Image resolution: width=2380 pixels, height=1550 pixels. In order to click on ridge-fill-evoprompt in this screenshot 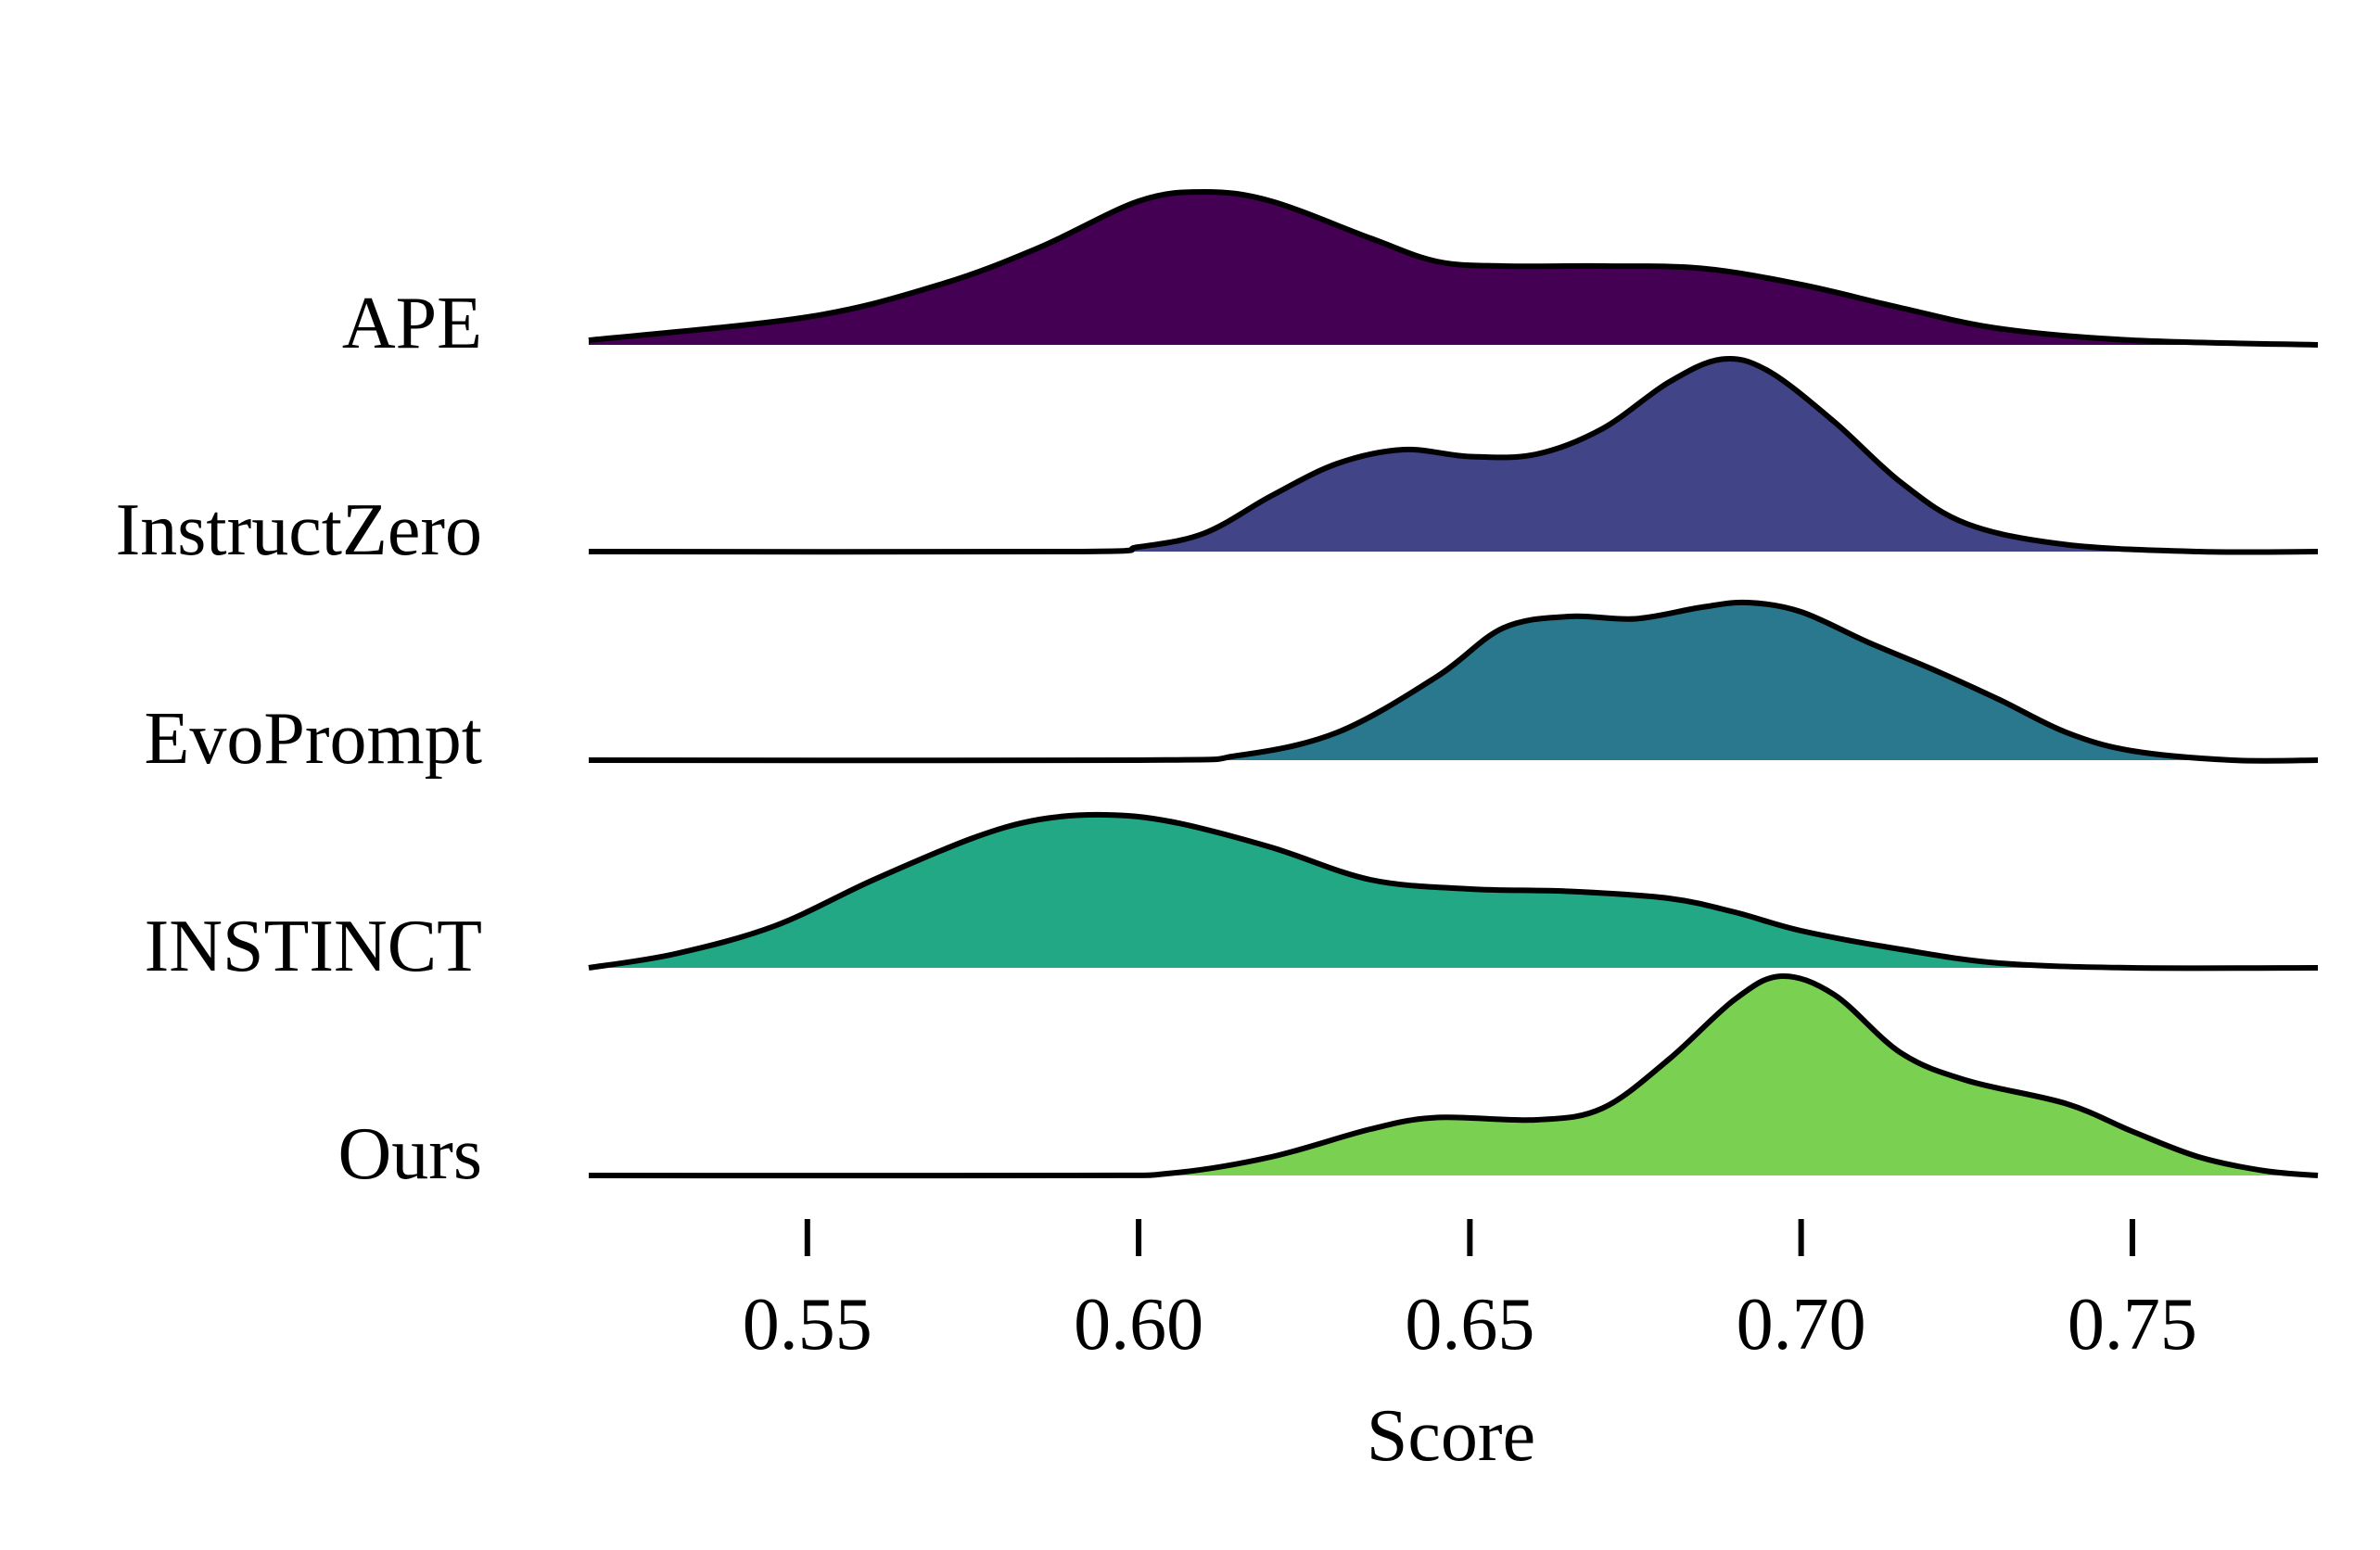, I will do `click(1453, 681)`.